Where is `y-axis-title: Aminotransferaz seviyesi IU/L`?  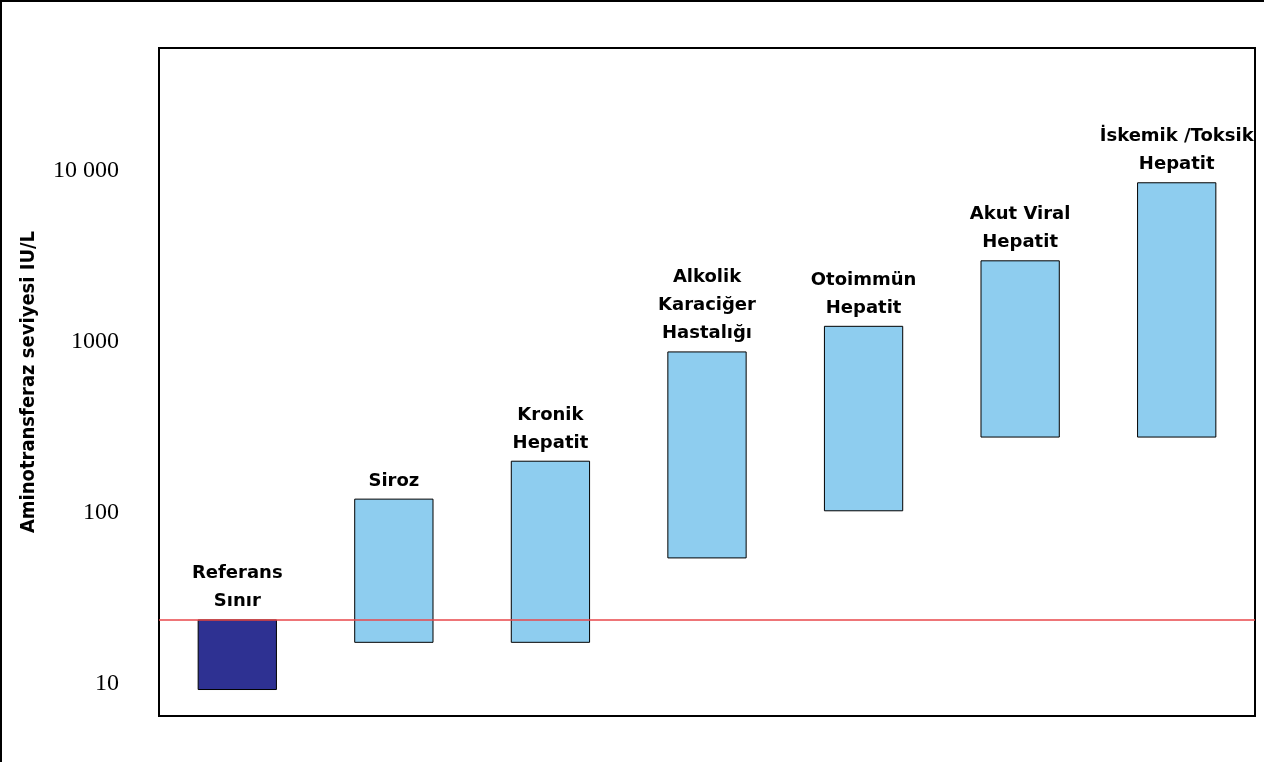
y-axis-title: Aminotransferaz seviyesi IU/L is located at coordinates (27, 382).